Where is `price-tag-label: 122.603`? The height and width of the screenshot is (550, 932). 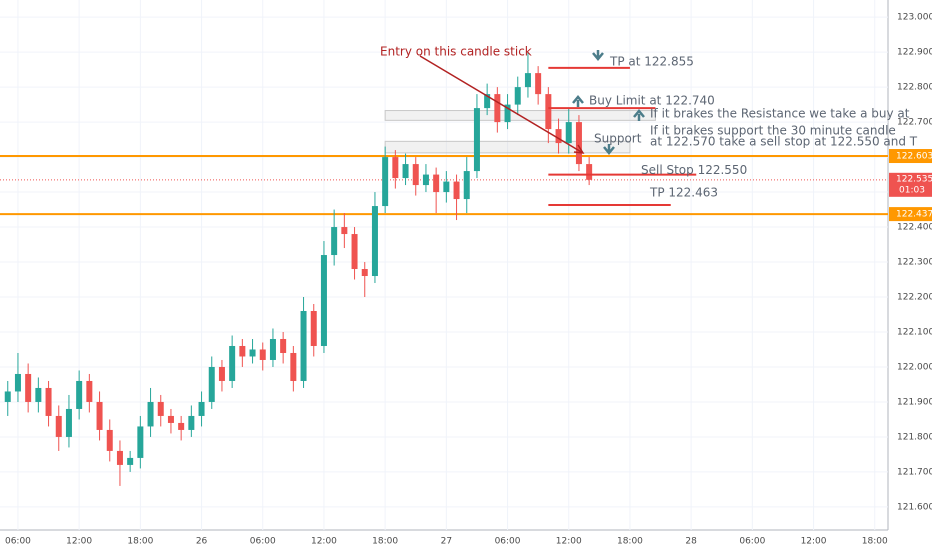 price-tag-label: 122.603 is located at coordinates (914, 157).